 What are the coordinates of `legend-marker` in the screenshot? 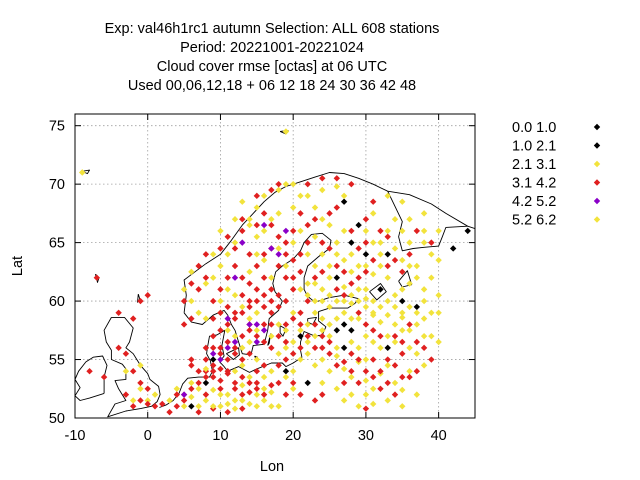 It's located at (597, 201).